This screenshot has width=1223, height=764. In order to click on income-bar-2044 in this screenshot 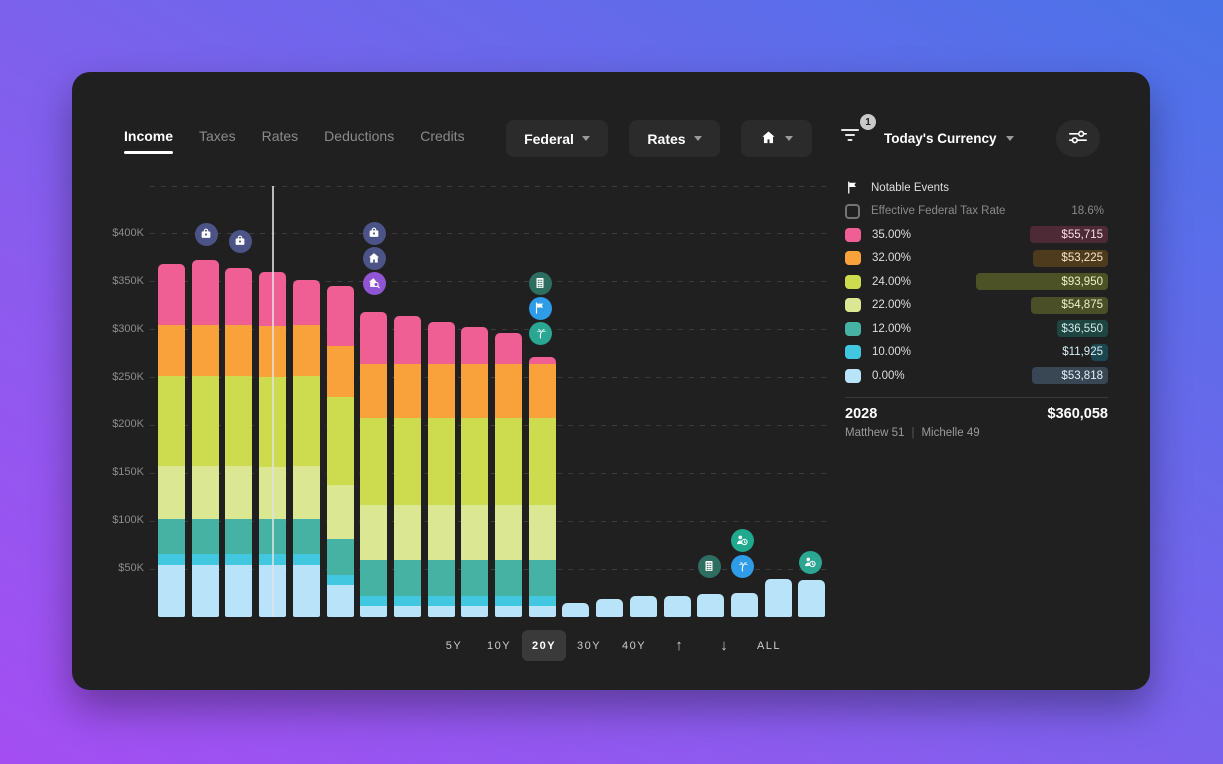, I will do `click(812, 598)`.